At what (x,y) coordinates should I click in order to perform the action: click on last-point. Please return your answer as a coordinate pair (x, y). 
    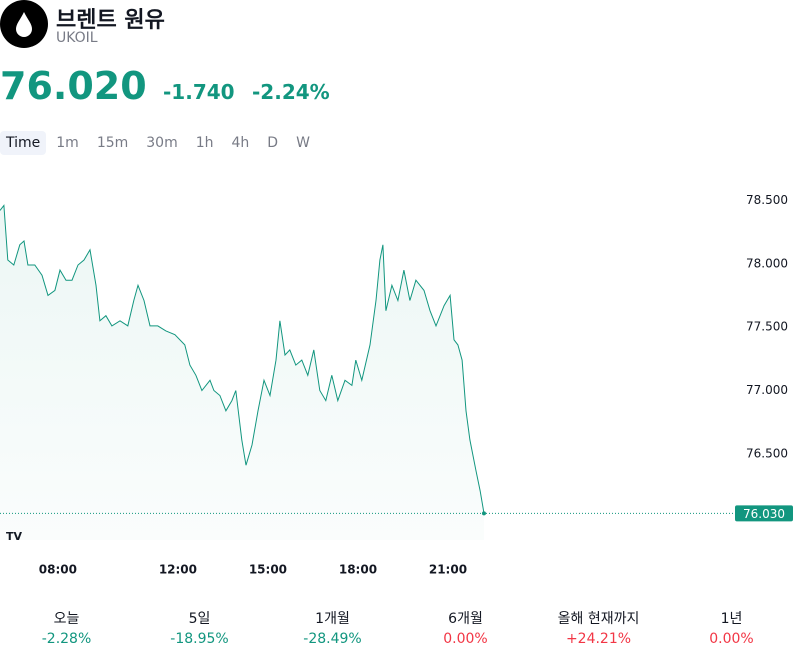
    Looking at the image, I should click on (483, 513).